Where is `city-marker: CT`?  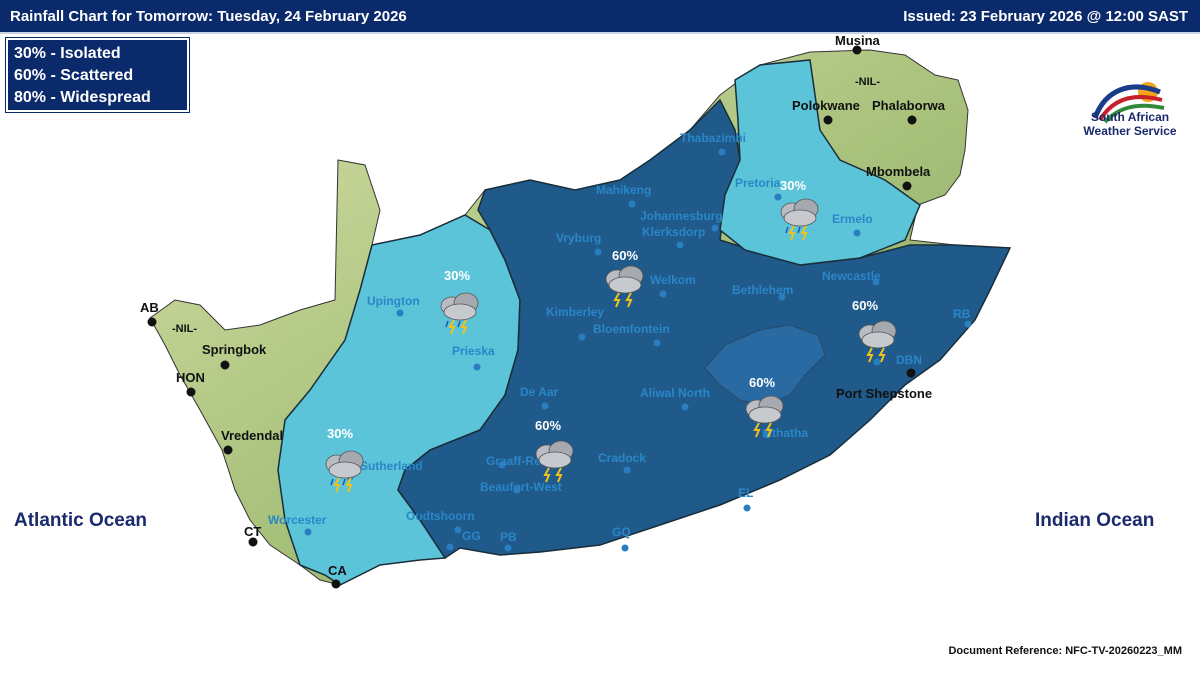 city-marker: CT is located at coordinates (252, 535).